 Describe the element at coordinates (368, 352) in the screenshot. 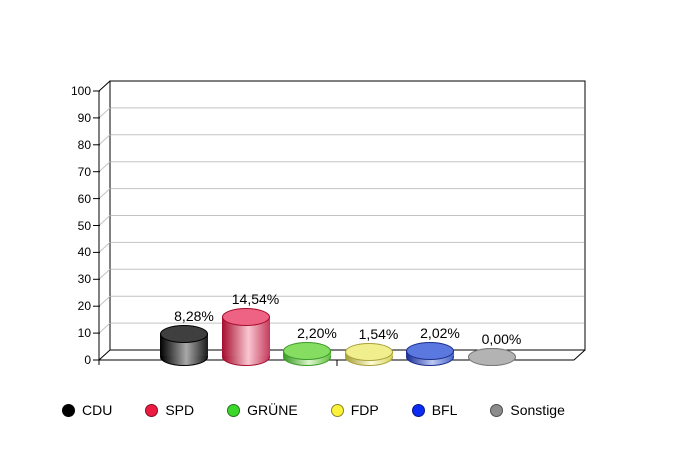

I see `bar-top-cap-FDP` at that location.